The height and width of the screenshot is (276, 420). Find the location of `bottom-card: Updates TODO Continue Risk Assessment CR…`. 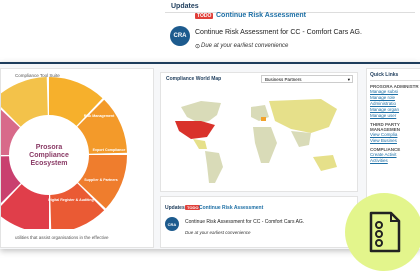

bottom-card: Updates TODO Continue Risk Assessment CR… is located at coordinates (259, 222).